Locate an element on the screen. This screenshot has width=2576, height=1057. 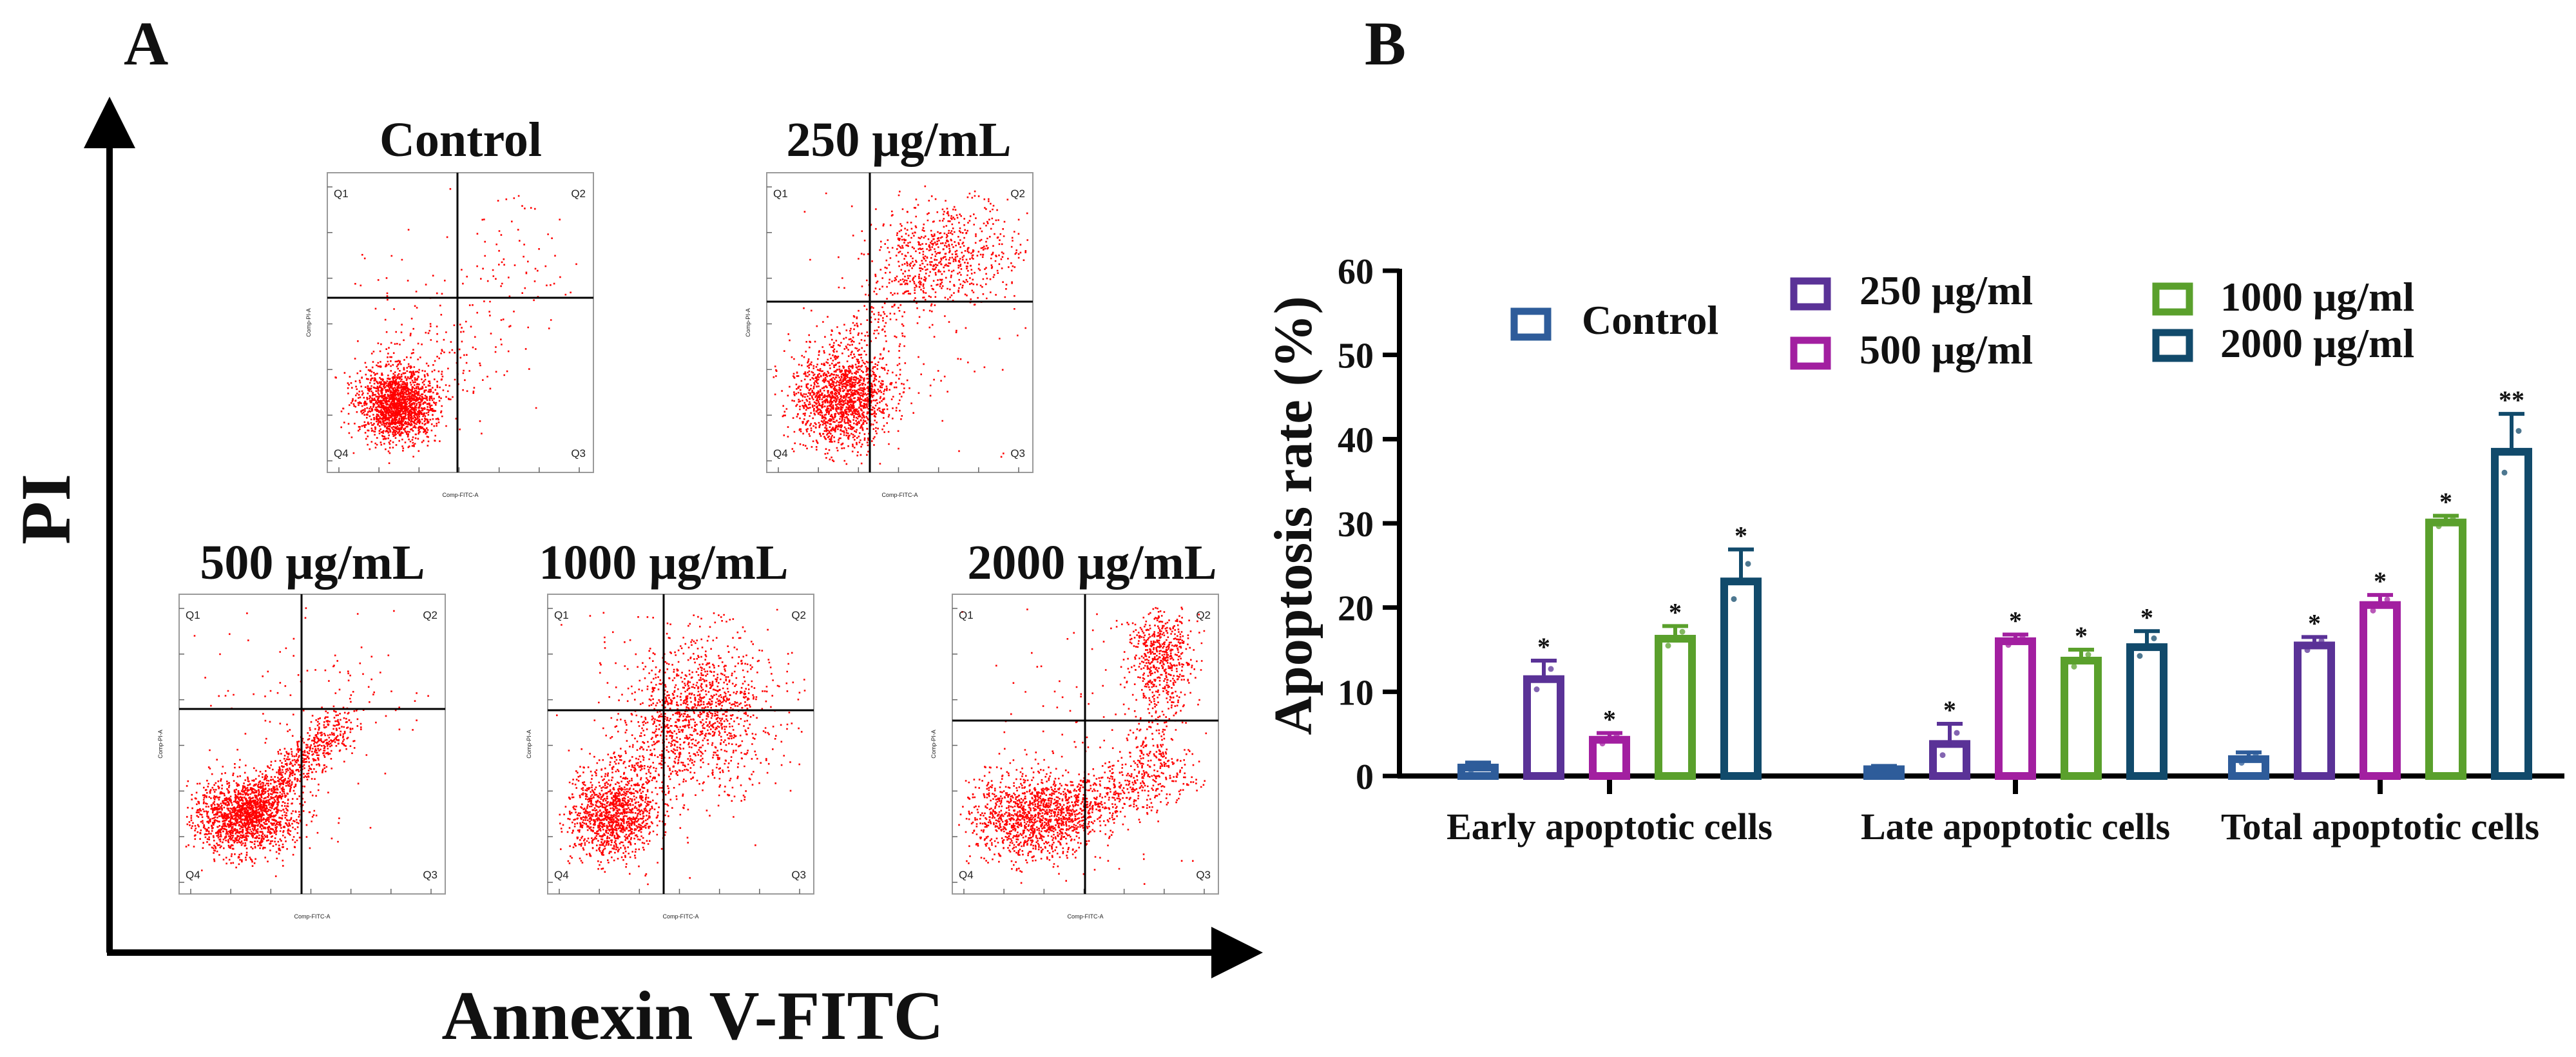
flow-plot-2000: 2000 μg/mL Q1 Q2 Q3 Q4 Comp-FITC-A Comp-PI-A is located at coordinates (1074, 728).